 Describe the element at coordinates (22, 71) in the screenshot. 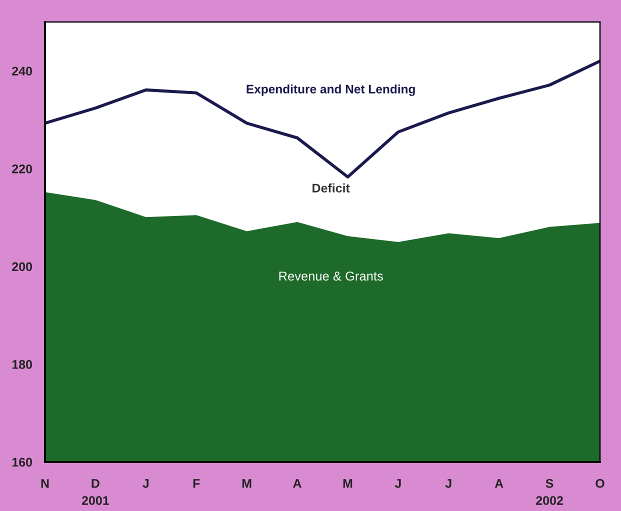

I see `y-tick-label: 240` at that location.